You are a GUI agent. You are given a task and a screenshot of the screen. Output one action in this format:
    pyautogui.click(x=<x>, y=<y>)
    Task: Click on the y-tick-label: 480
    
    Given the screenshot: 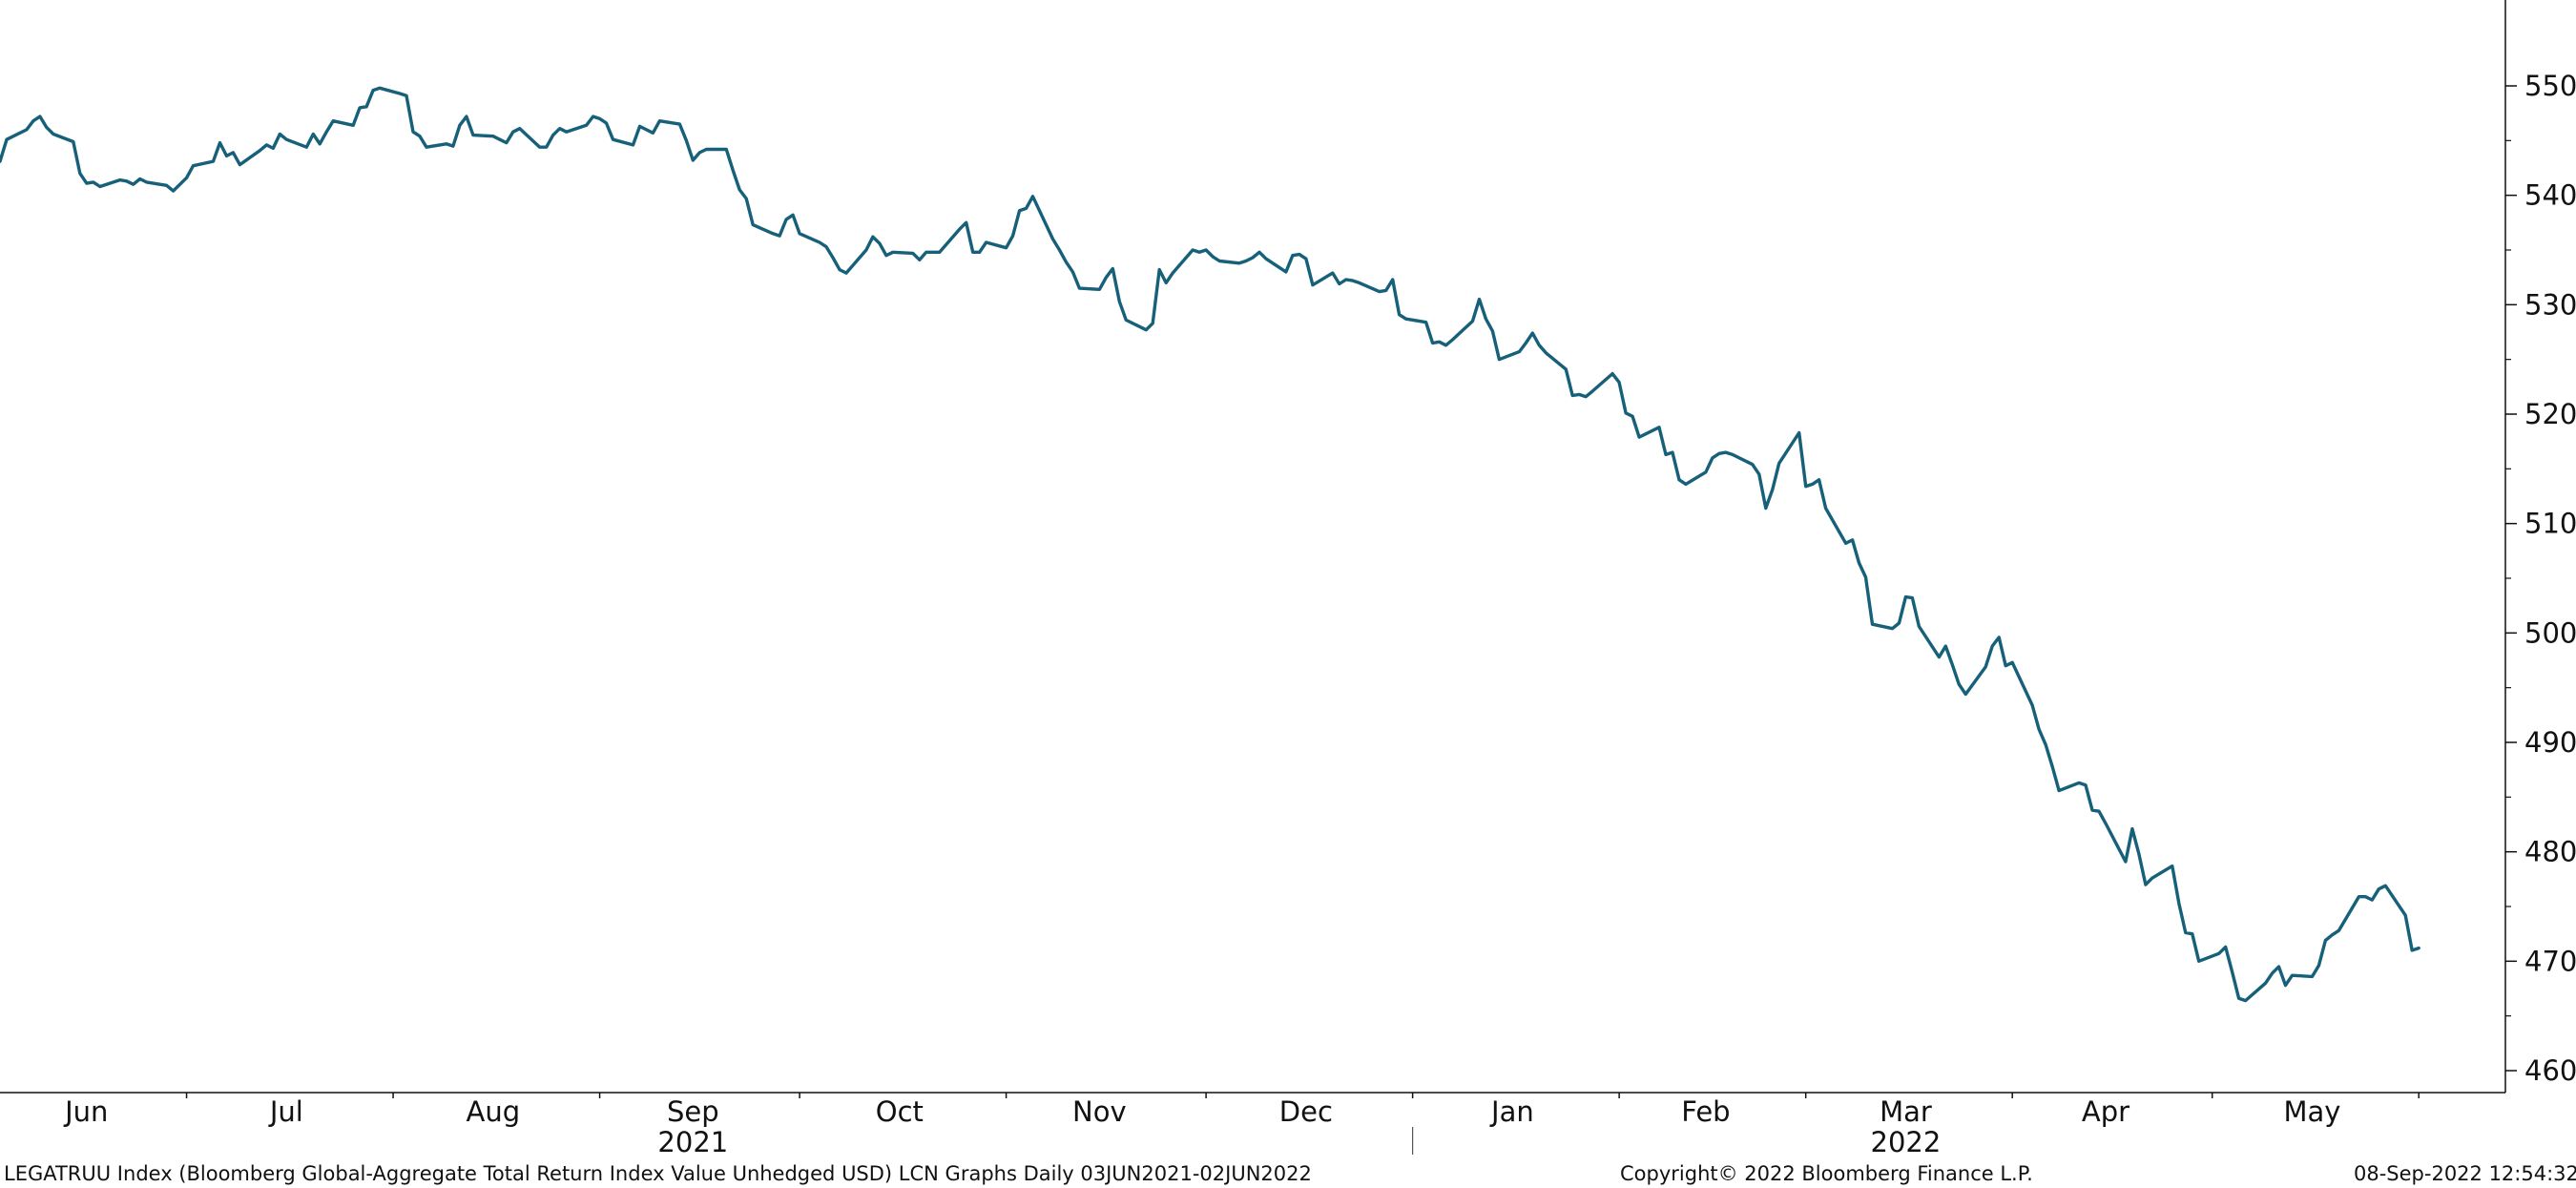 What is the action you would take?
    pyautogui.click(x=2550, y=852)
    